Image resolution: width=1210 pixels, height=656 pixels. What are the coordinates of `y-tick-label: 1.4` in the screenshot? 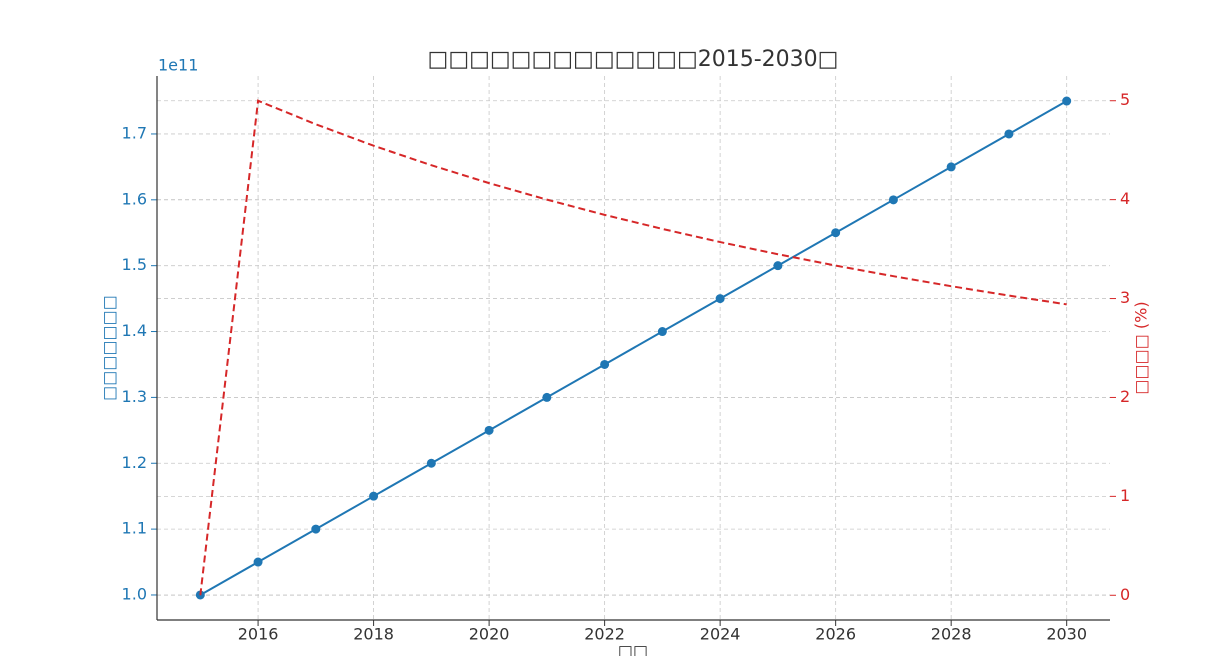 It's located at (134, 330).